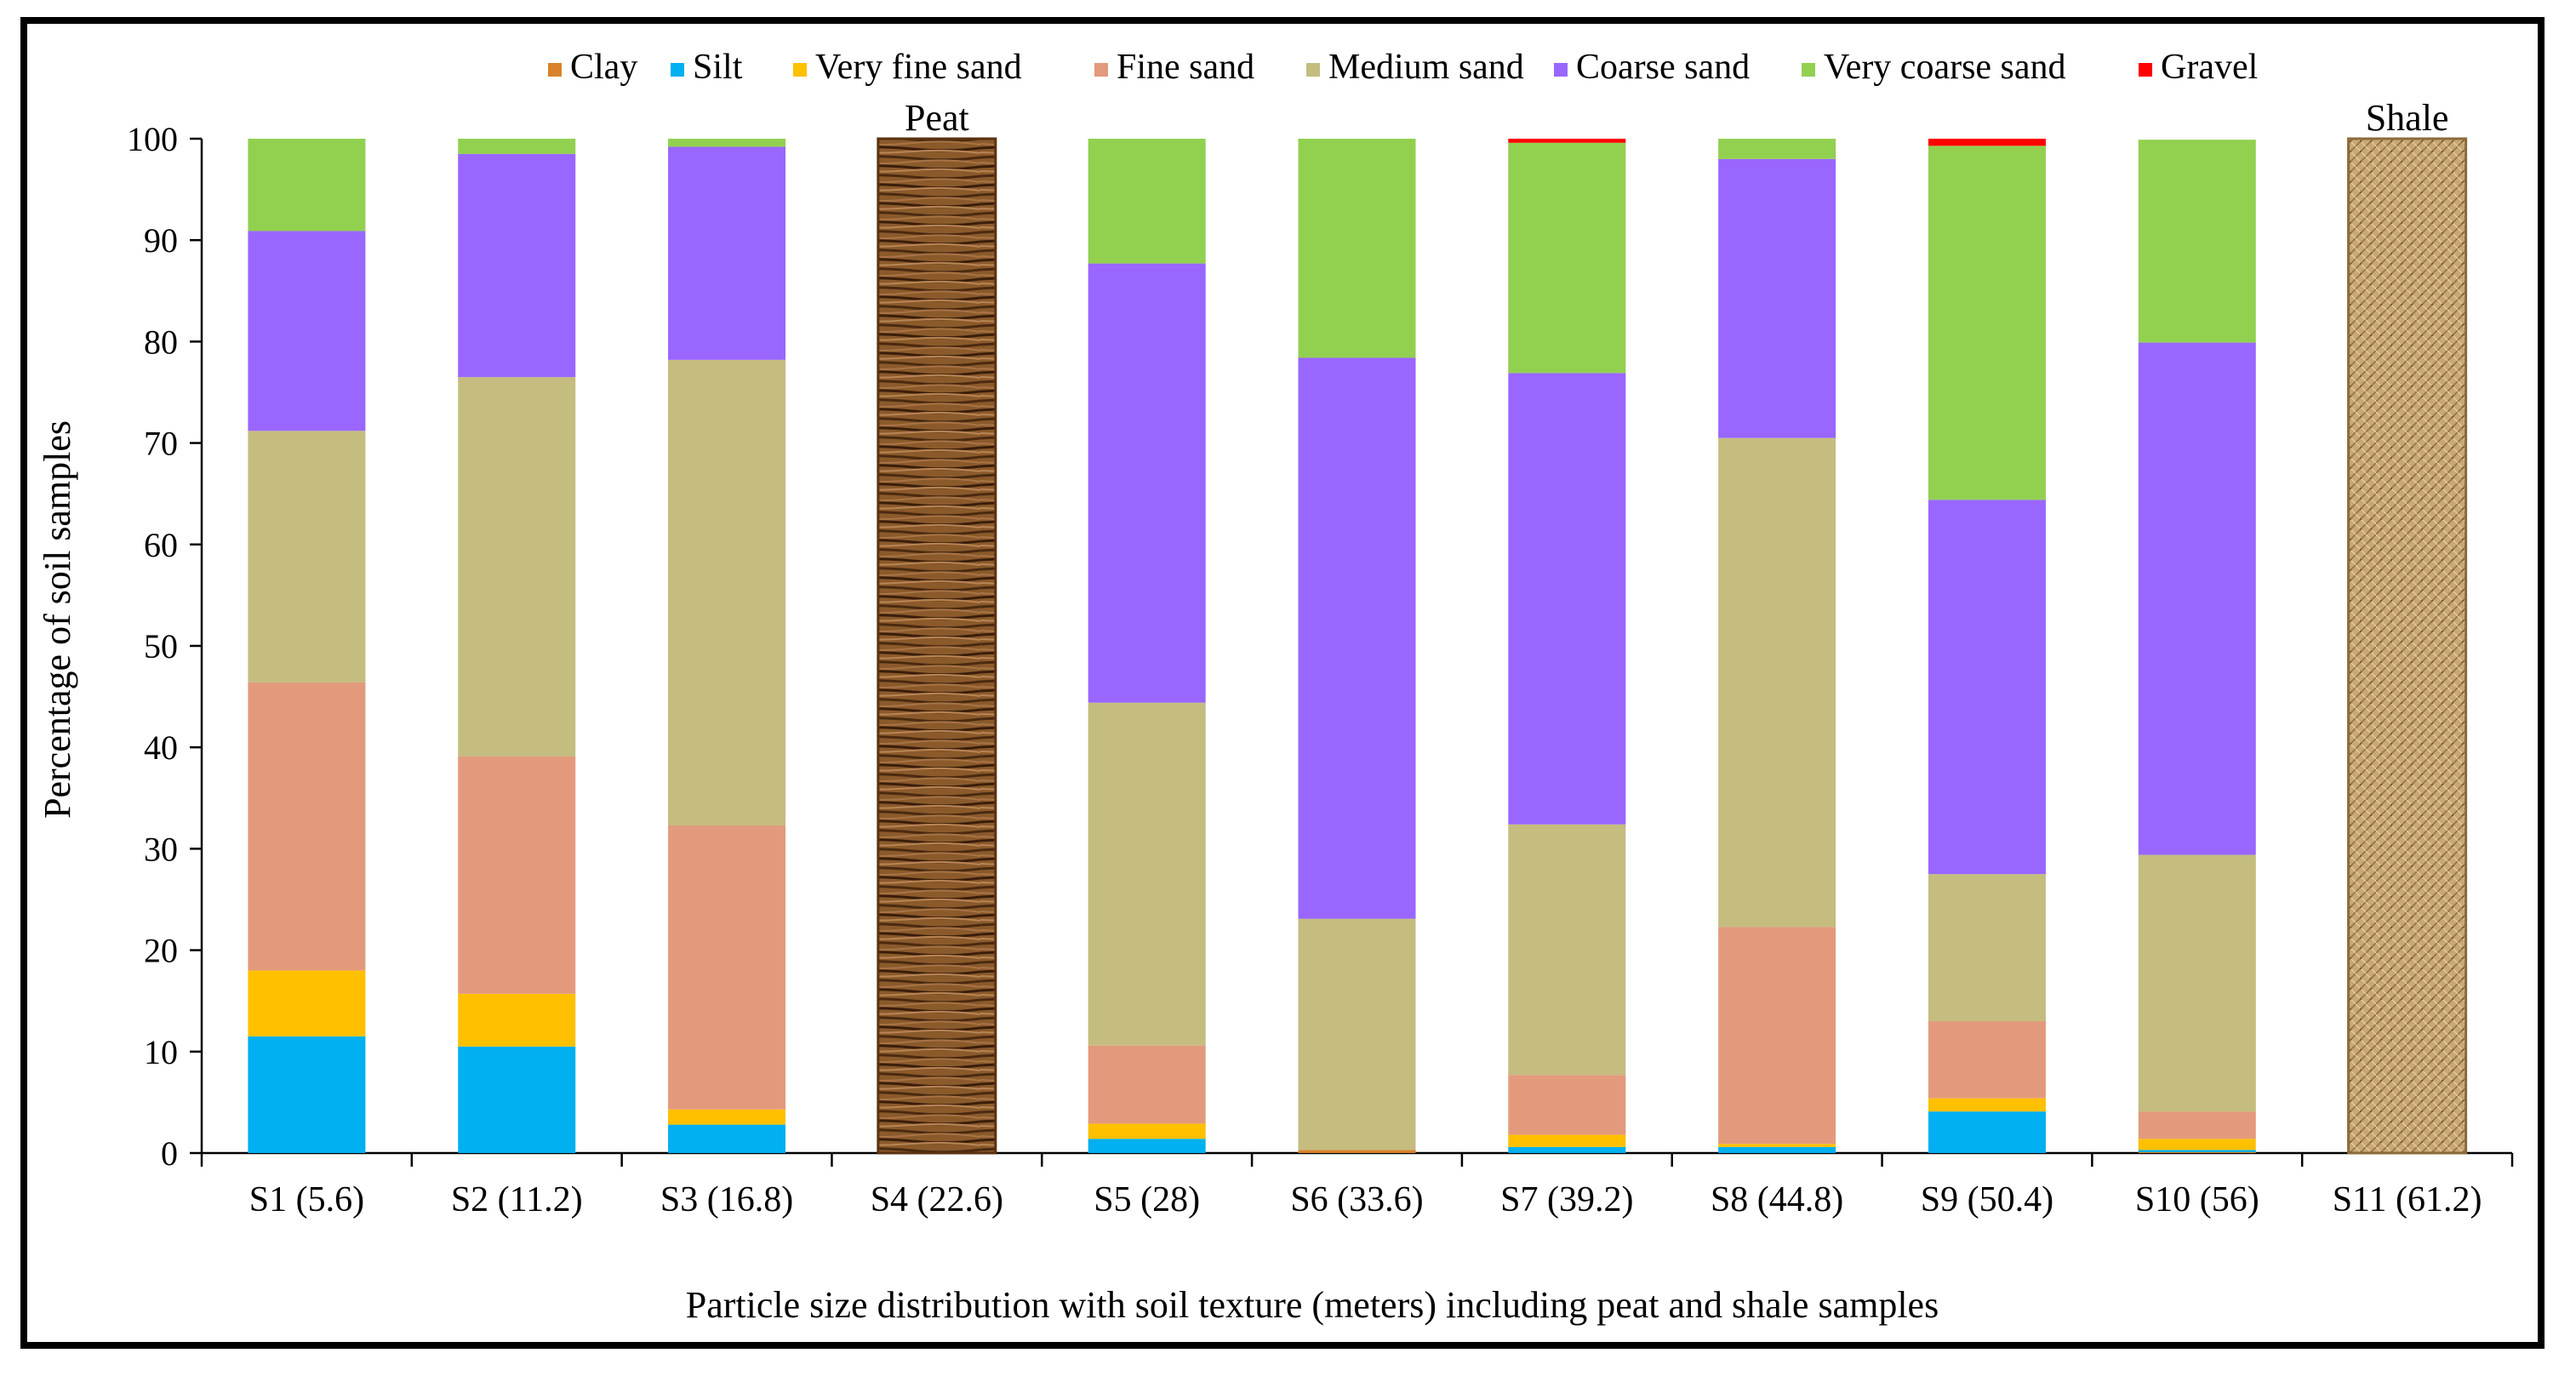  Describe the element at coordinates (1808, 70) in the screenshot. I see `legend-swatch-very-coarse-sand` at that location.